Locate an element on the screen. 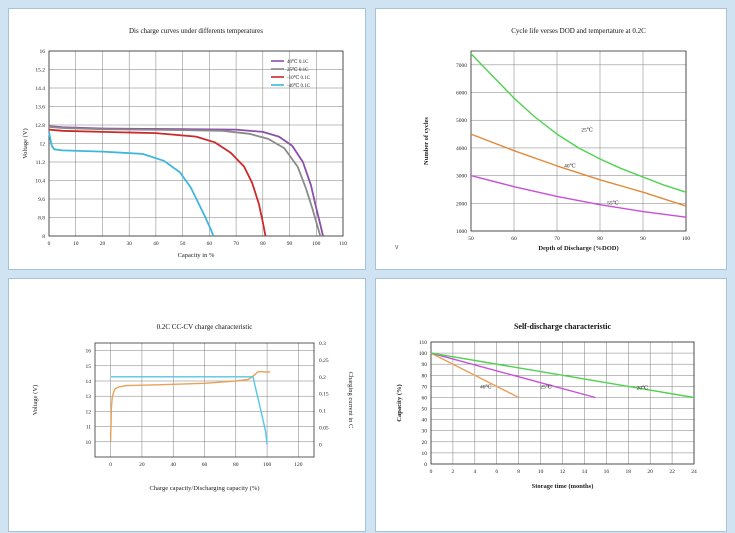  y-tick-label: 8 is located at coordinates (43, 237).